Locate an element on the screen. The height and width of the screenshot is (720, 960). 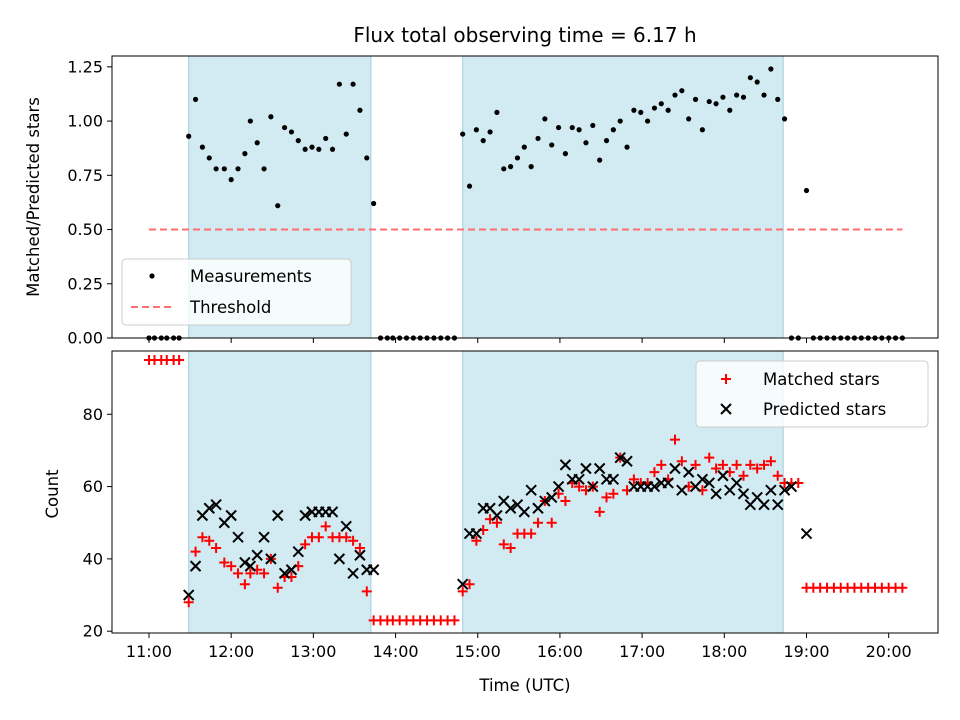
x-tick-label: 20:00 is located at coordinates (889, 651).